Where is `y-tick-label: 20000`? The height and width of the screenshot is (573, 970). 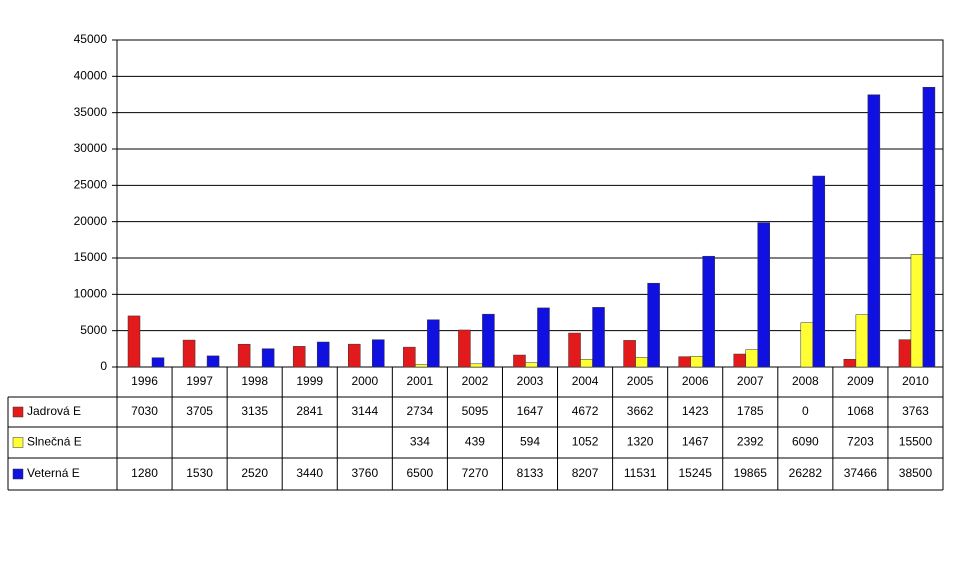 y-tick-label: 20000 is located at coordinates (91, 221).